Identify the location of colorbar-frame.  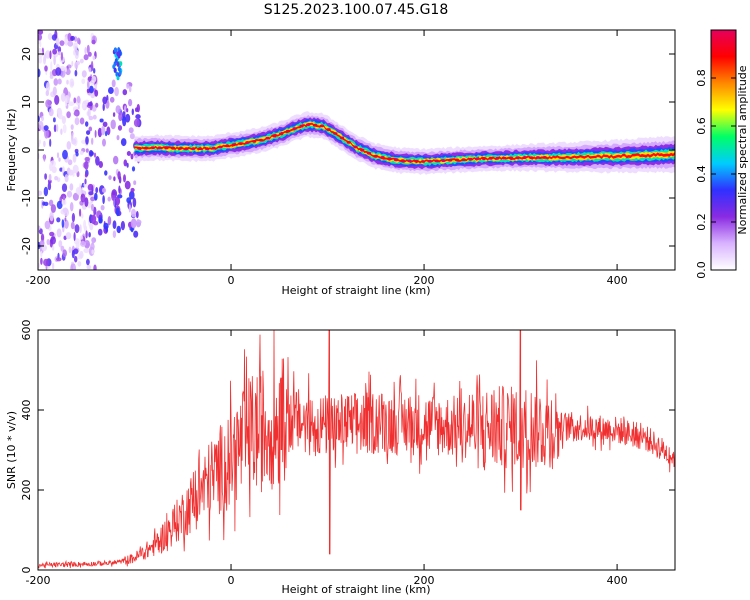
(723, 150).